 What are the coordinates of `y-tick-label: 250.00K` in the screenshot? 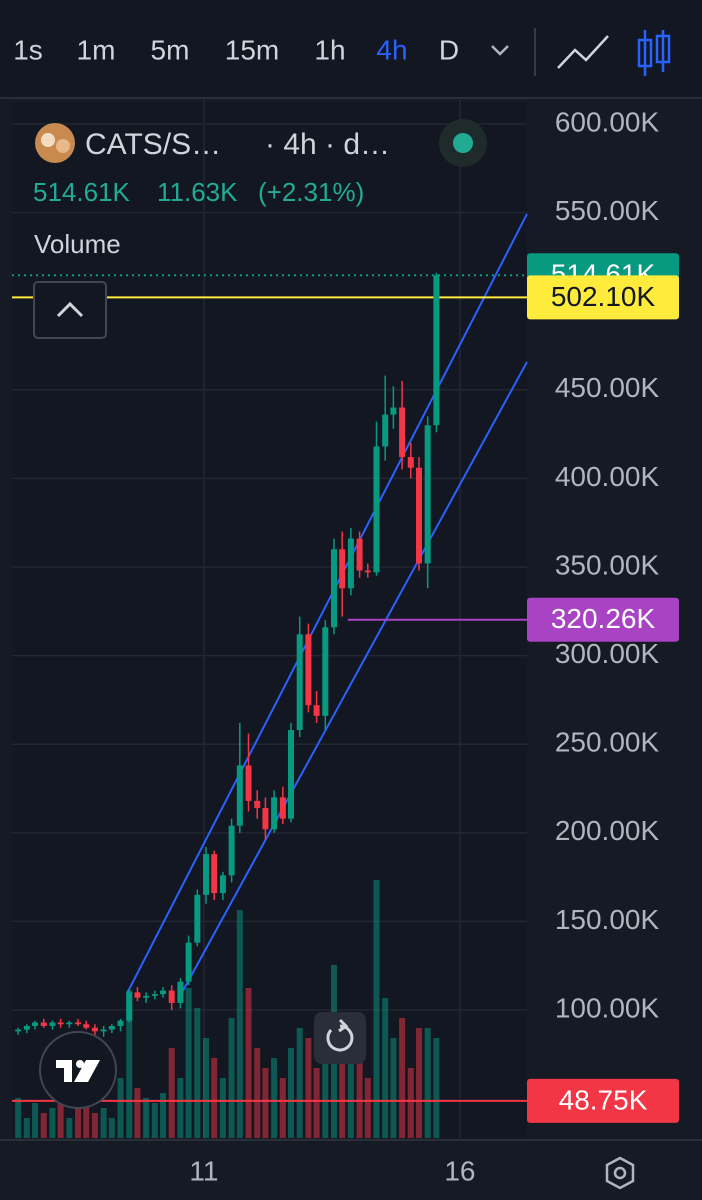 It's located at (607, 742).